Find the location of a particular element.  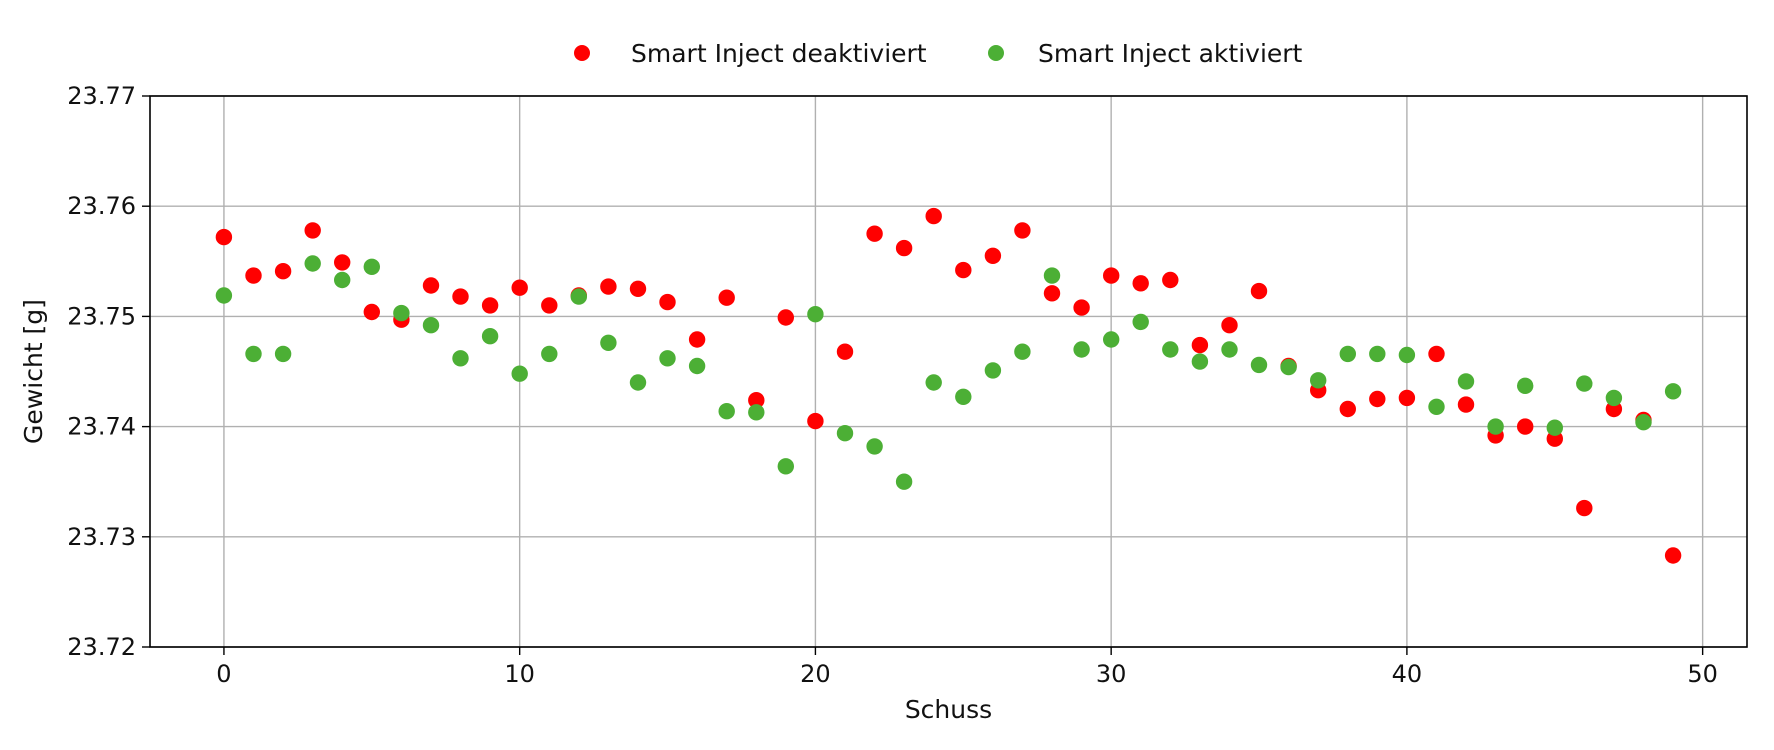

legend-label-deaktiviert: Smart Inject deaktiviert is located at coordinates (779, 53).